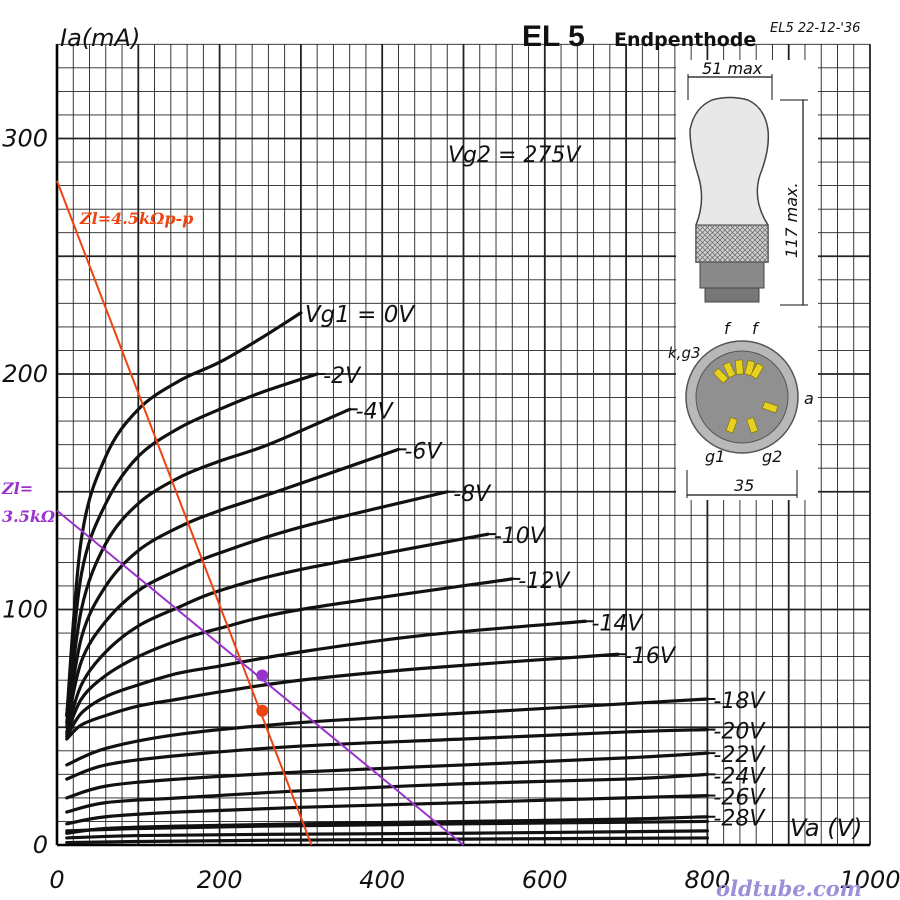  Describe the element at coordinates (262, 693) in the screenshot. I see `operating-points` at that location.